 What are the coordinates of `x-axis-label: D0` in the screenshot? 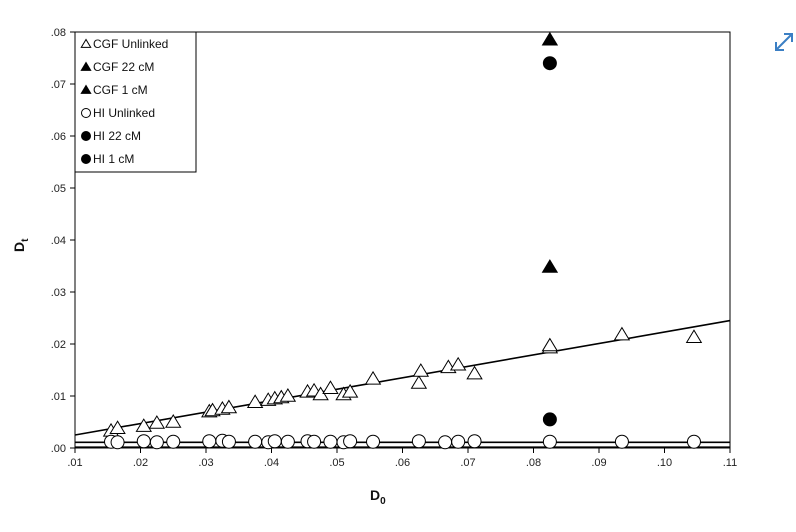 It's located at (378, 497).